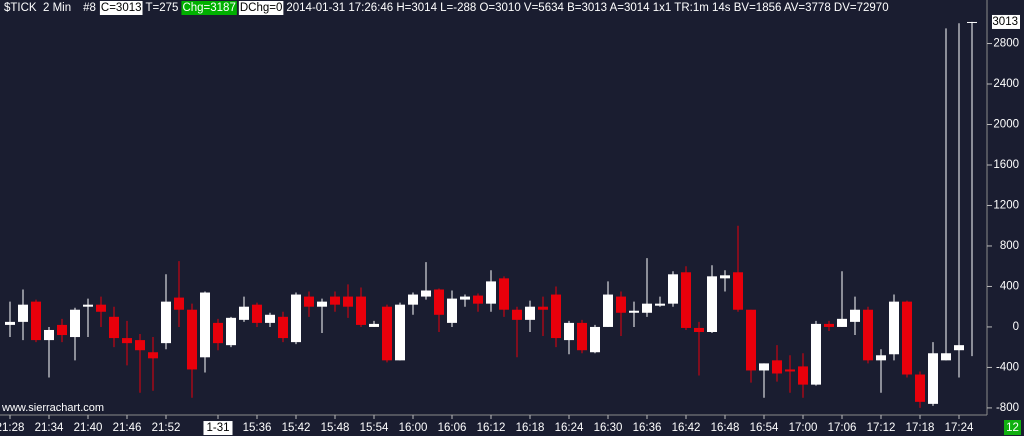 The image size is (1024, 436). Describe the element at coordinates (1006, 84) in the screenshot. I see `y-tick-label: 2400` at that location.